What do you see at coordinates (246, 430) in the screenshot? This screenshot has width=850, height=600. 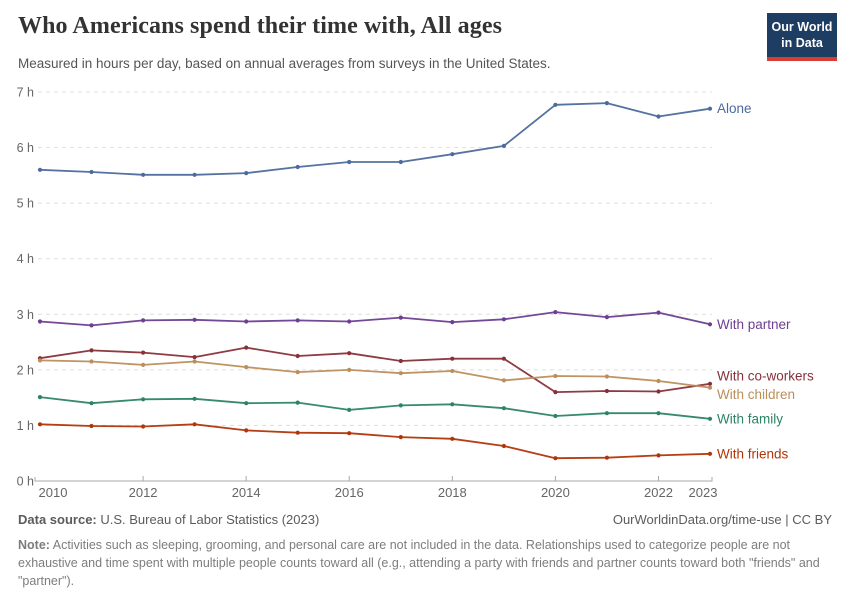 I see `series-point-with-friends-2014` at bounding box center [246, 430].